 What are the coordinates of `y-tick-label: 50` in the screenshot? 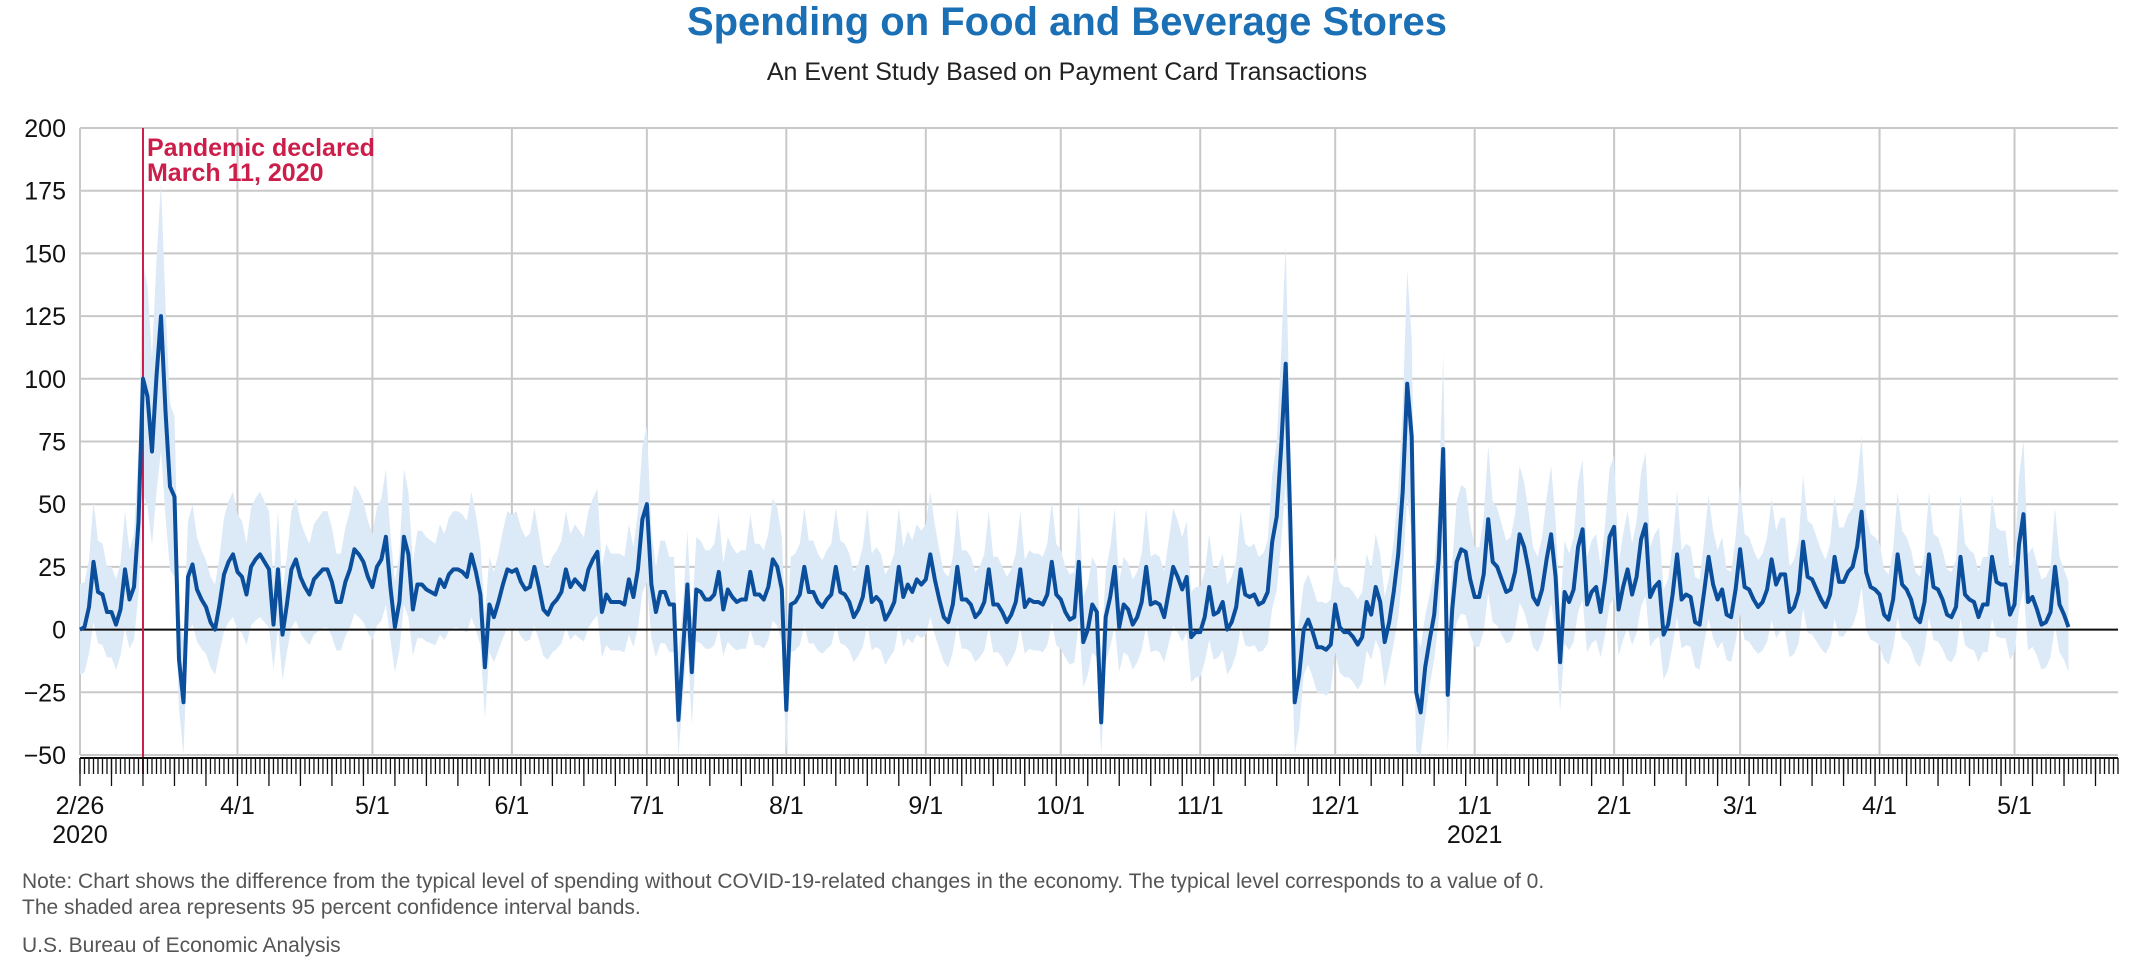 It's located at (52, 505).